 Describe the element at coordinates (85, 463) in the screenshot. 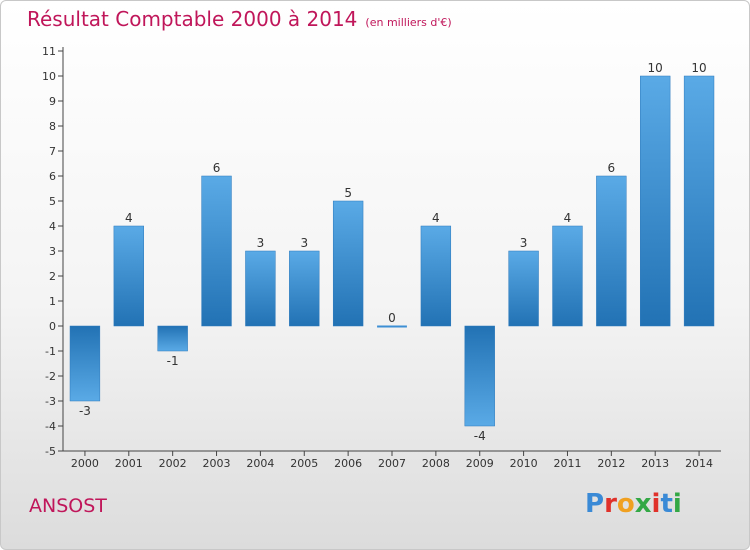

I see `x-tick-label: 2000` at that location.